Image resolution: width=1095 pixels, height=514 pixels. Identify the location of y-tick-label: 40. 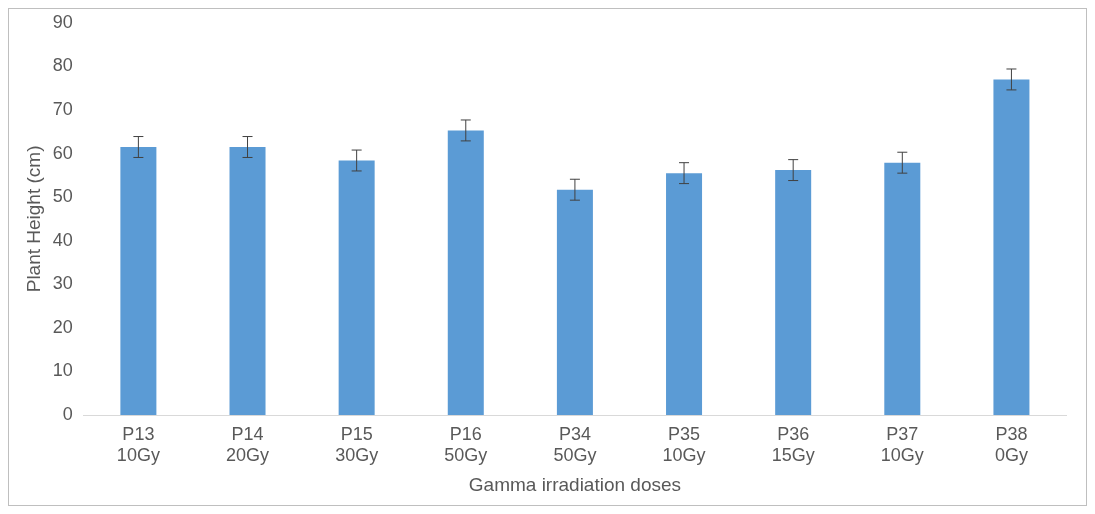
(62, 239).